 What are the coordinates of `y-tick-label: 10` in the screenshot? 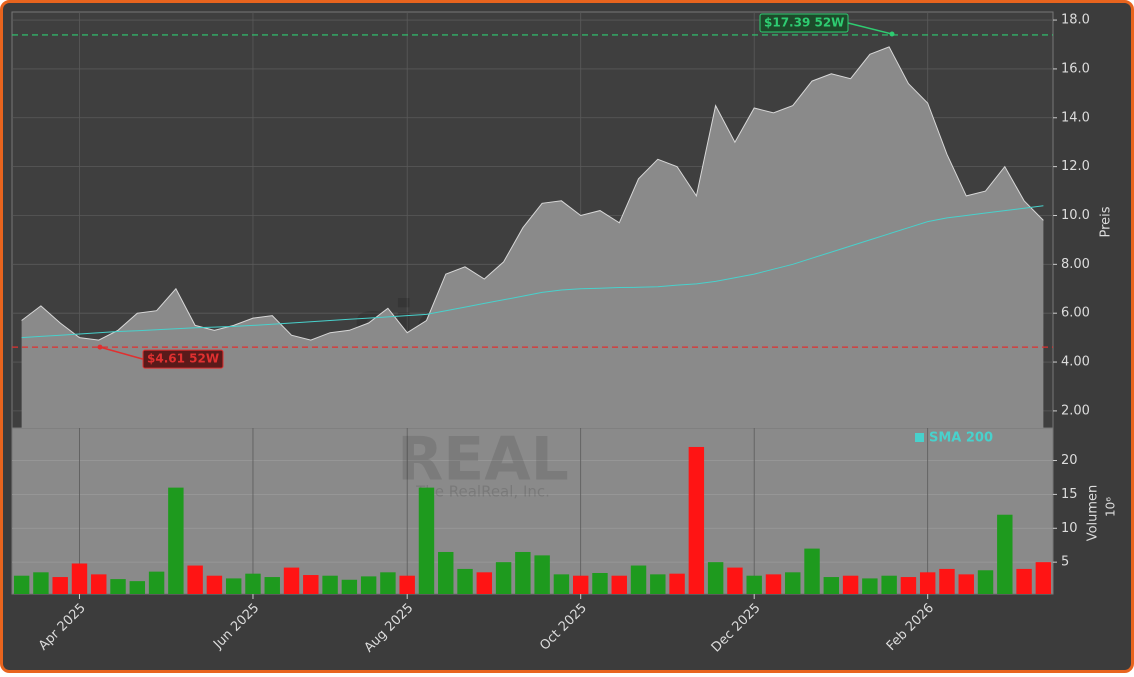 It's located at (1069, 528).